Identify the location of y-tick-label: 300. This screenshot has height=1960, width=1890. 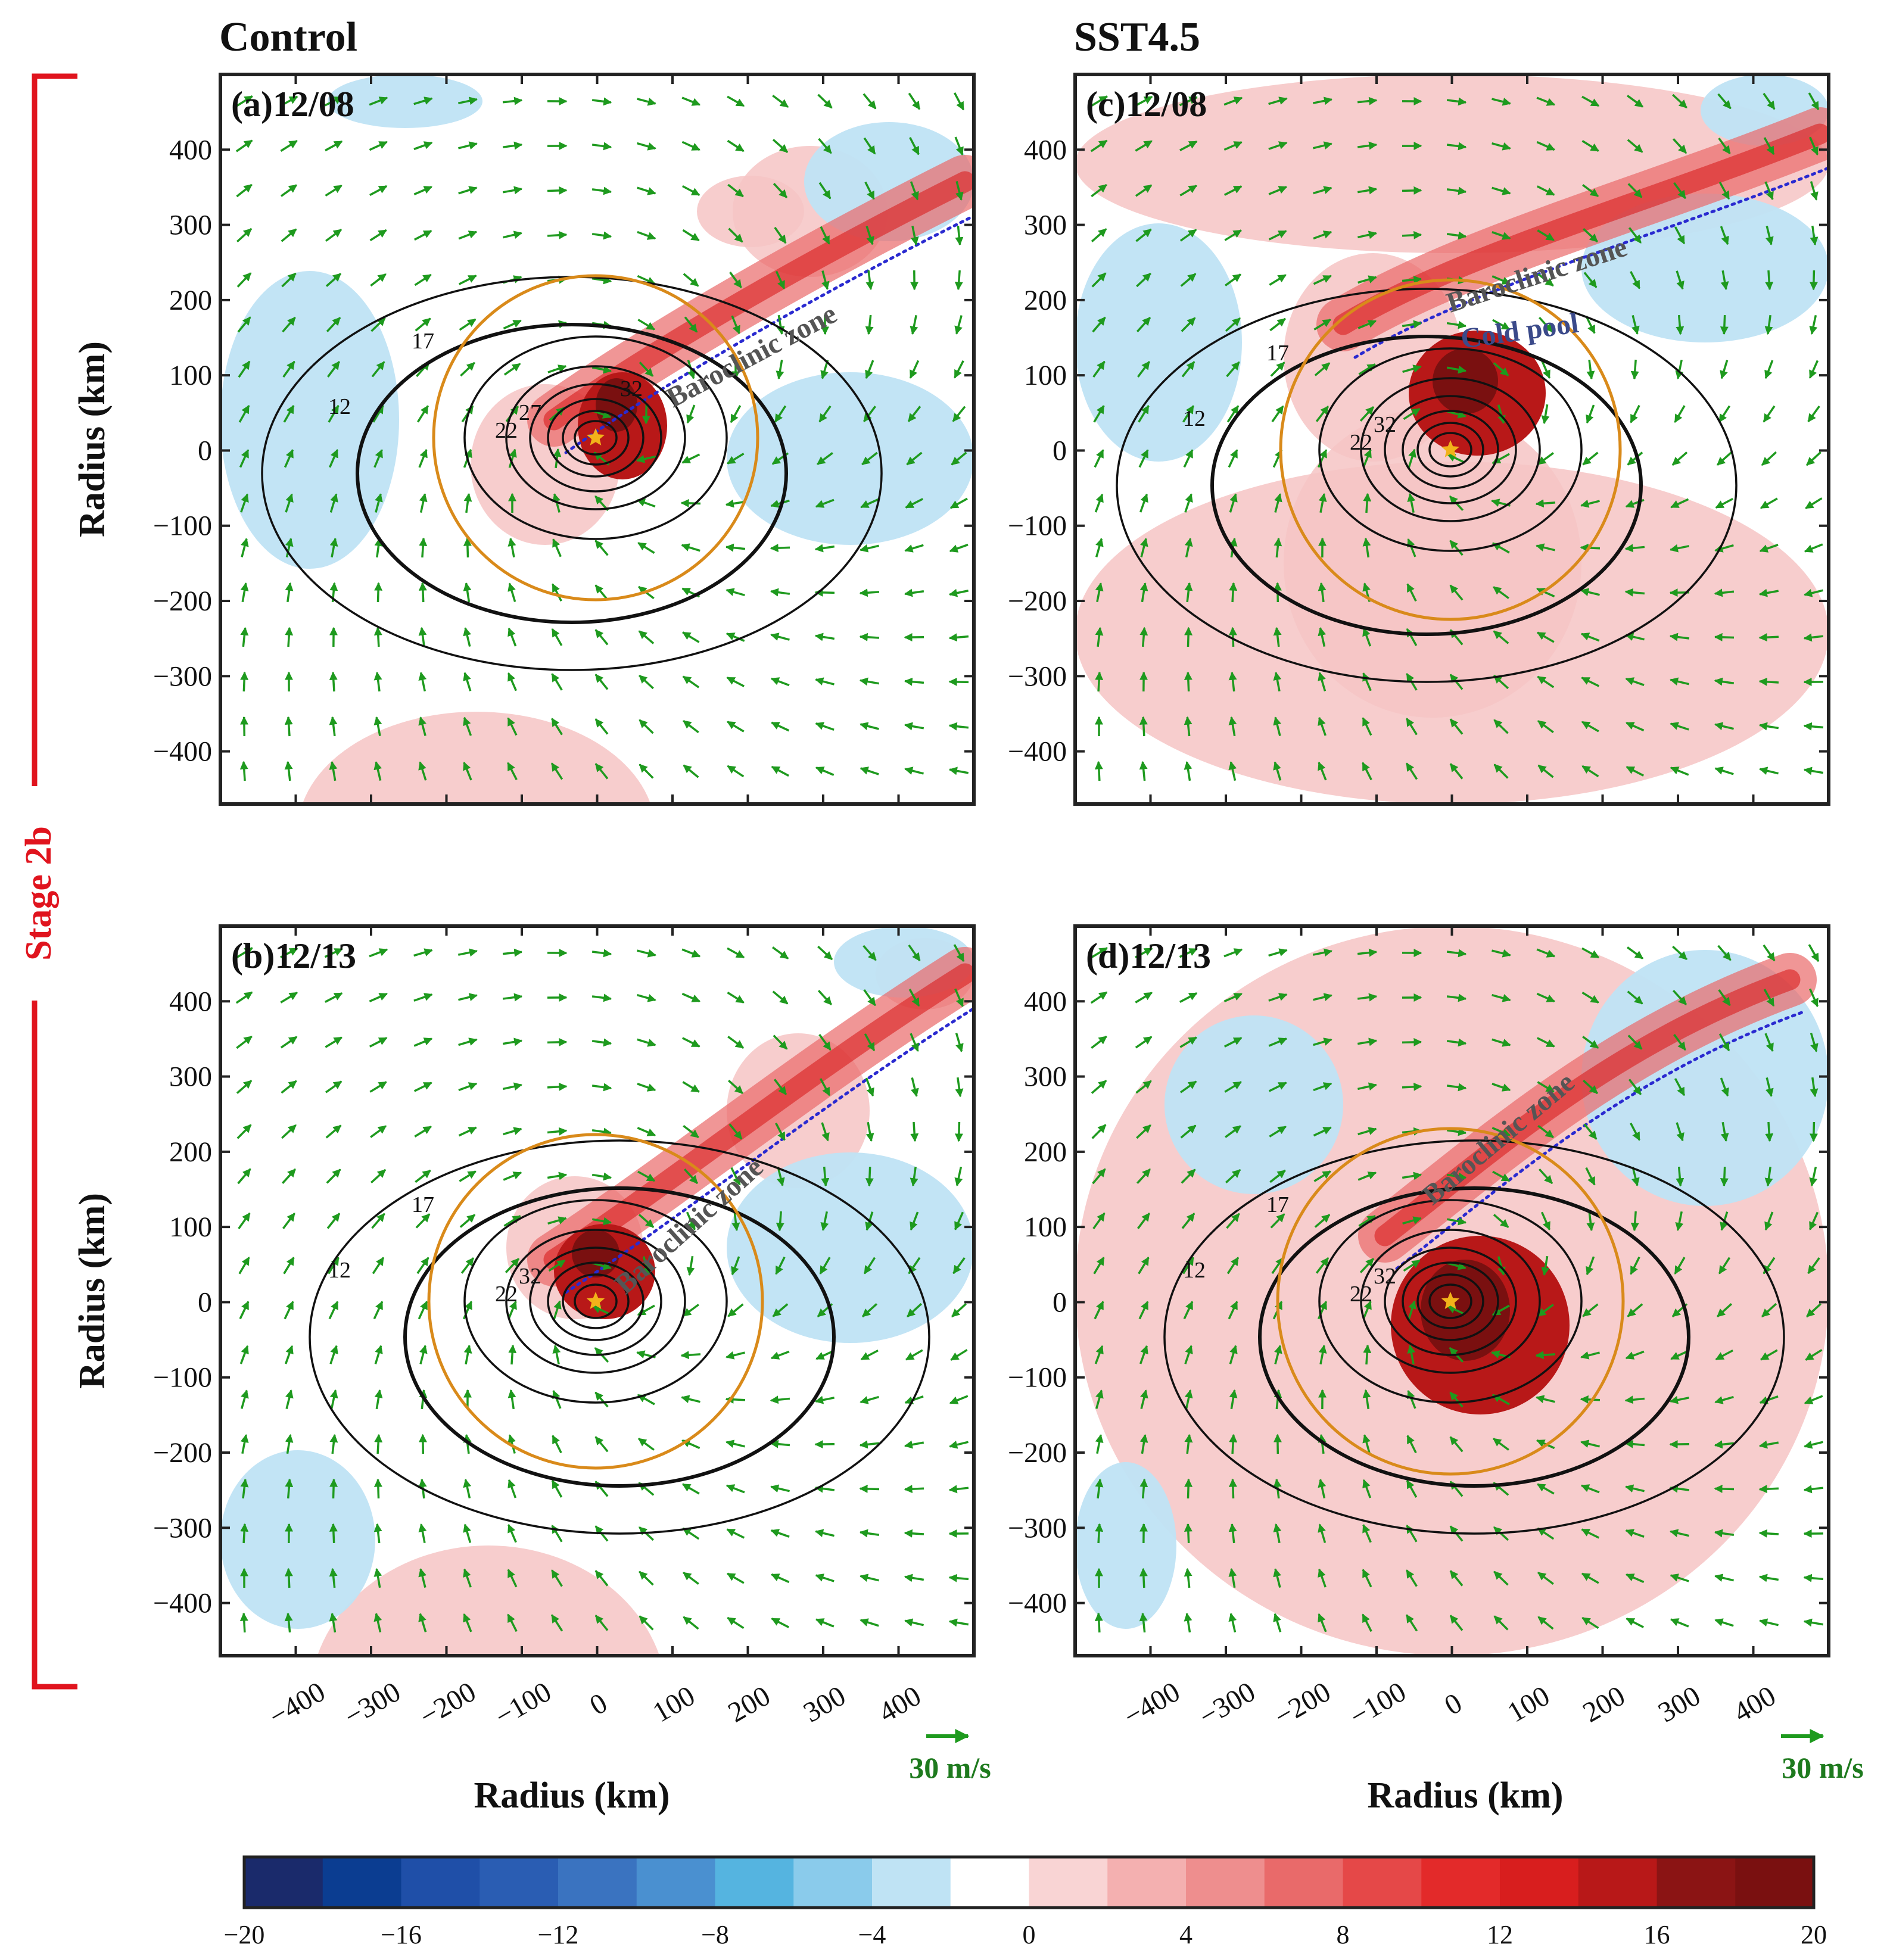
(1045, 225).